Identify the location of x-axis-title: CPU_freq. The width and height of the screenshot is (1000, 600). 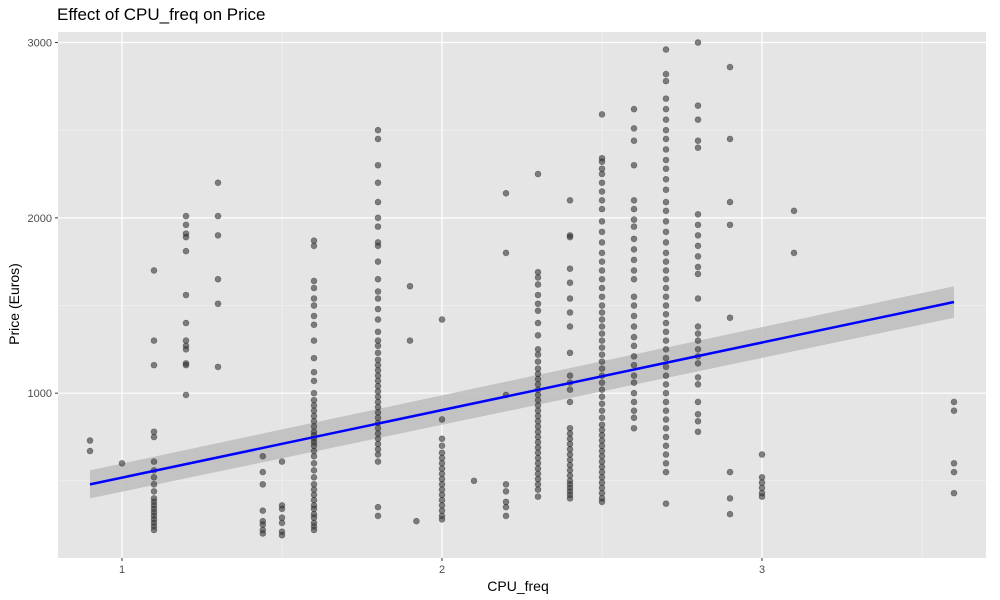
(517, 586).